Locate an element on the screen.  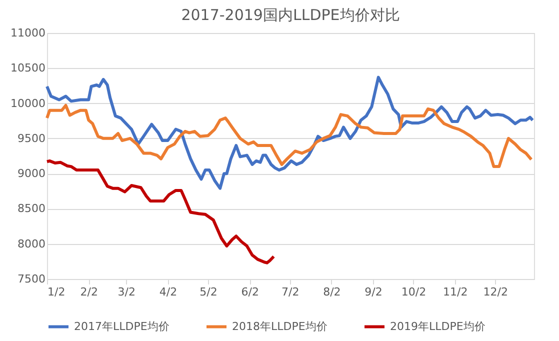
x-tick-label: 2/2 is located at coordinates (89, 292).